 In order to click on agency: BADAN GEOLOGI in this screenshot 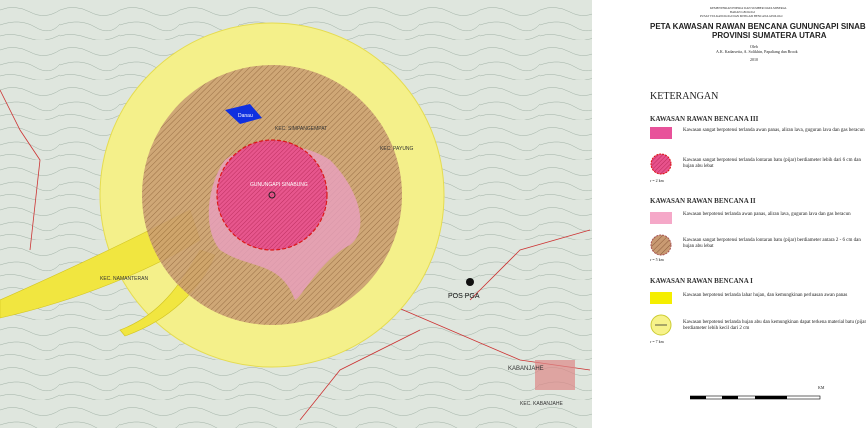, I will do `click(742, 12)`.